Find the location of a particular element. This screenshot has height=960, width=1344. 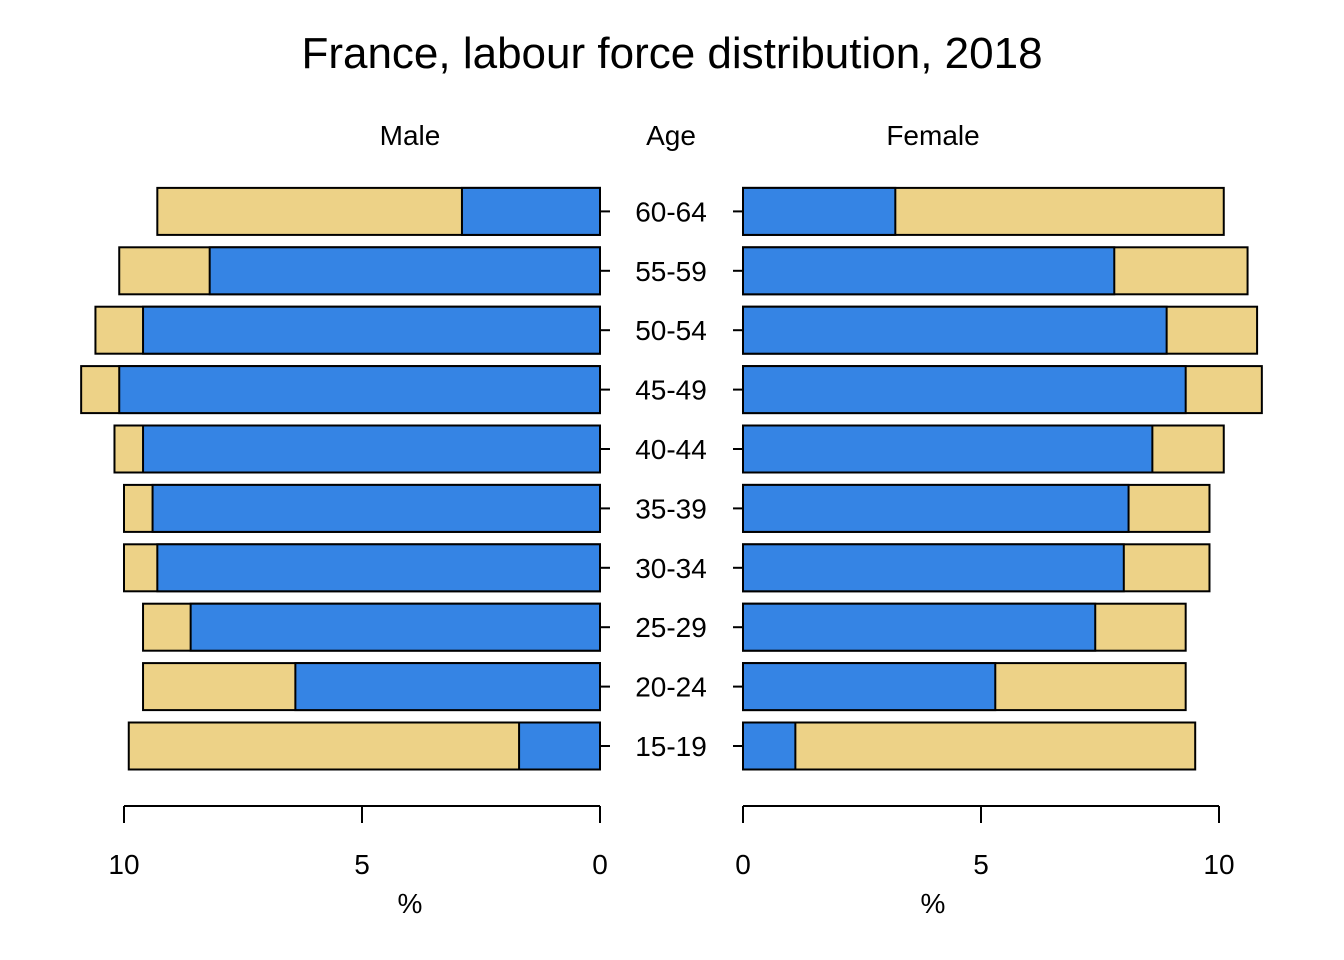

female-x-tick-label-0: 0 is located at coordinates (743, 864).